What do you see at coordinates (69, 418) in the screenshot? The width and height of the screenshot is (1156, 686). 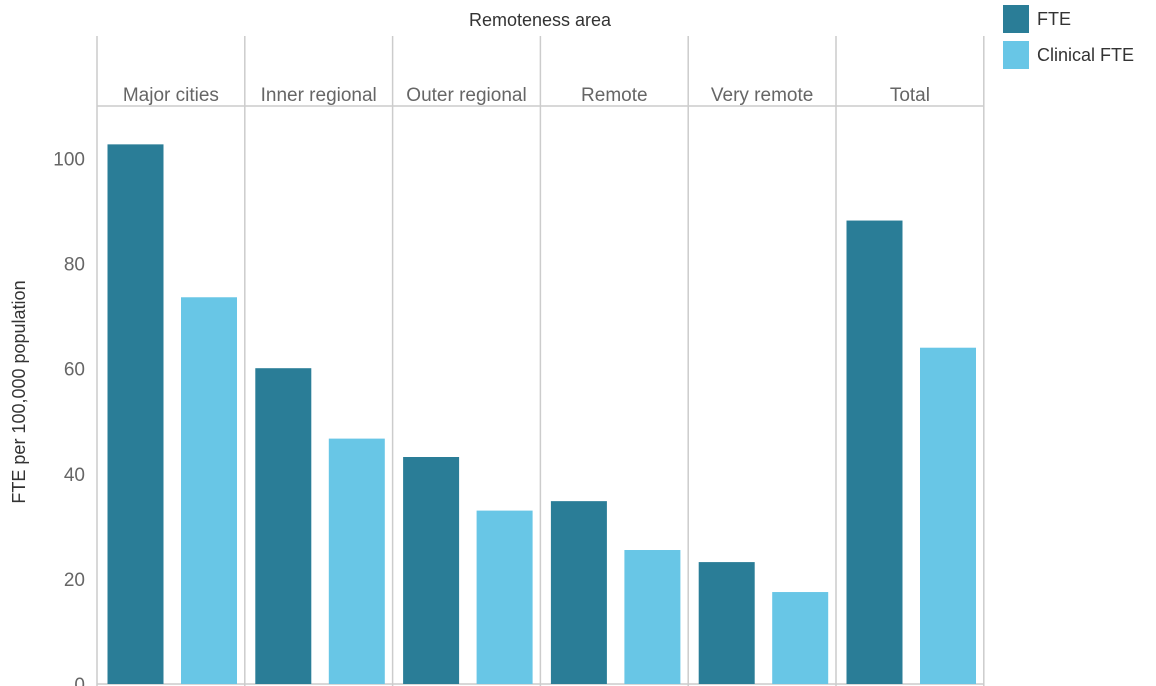 I see `y-axis-ticks: 0 20 40 60 80 100` at bounding box center [69, 418].